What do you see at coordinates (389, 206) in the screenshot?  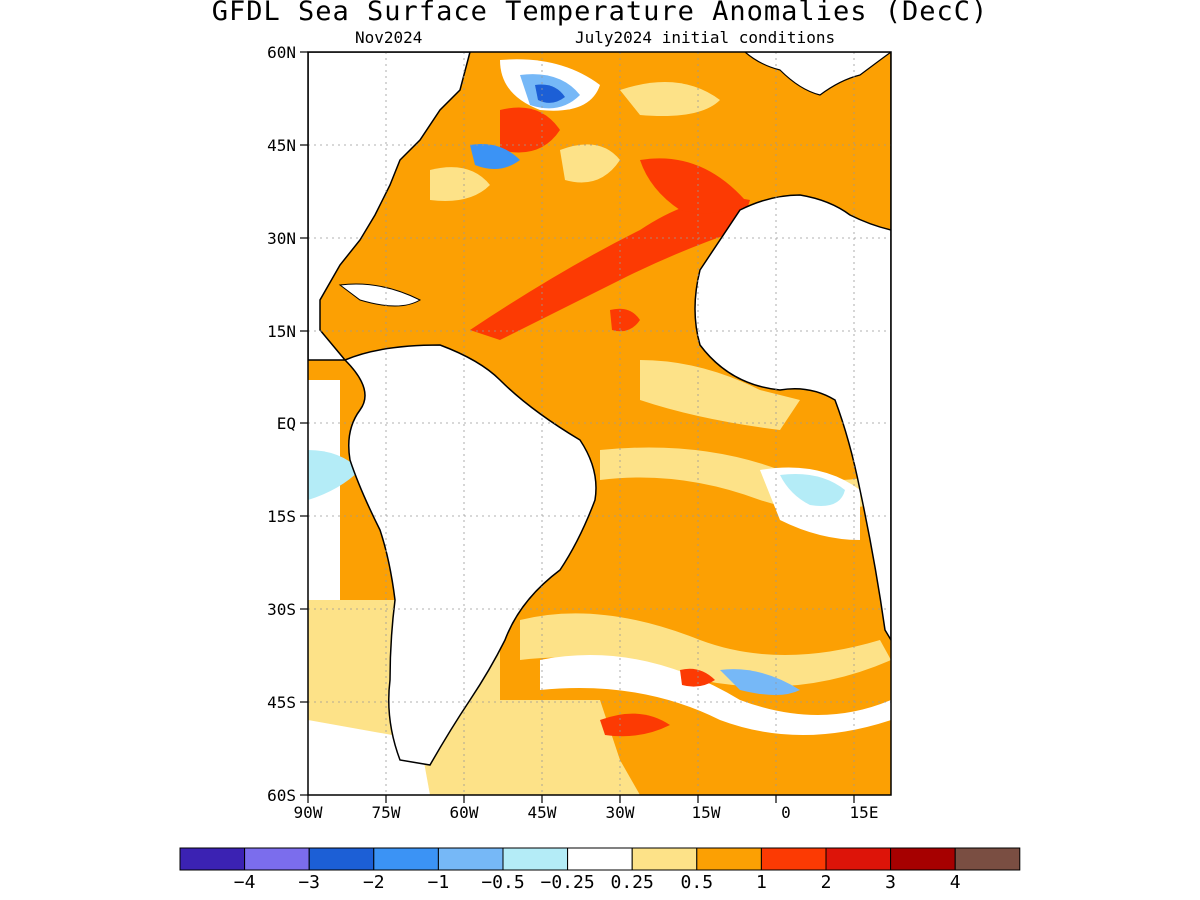 I see `north-america-land` at bounding box center [389, 206].